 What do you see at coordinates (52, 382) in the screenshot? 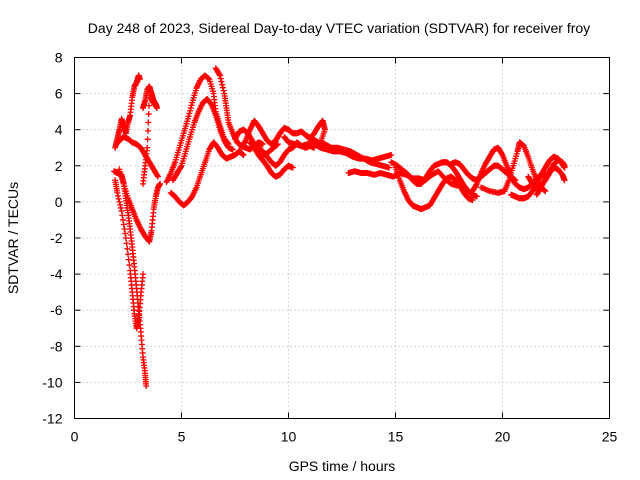
I see `y-tick-label: -10` at bounding box center [52, 382].